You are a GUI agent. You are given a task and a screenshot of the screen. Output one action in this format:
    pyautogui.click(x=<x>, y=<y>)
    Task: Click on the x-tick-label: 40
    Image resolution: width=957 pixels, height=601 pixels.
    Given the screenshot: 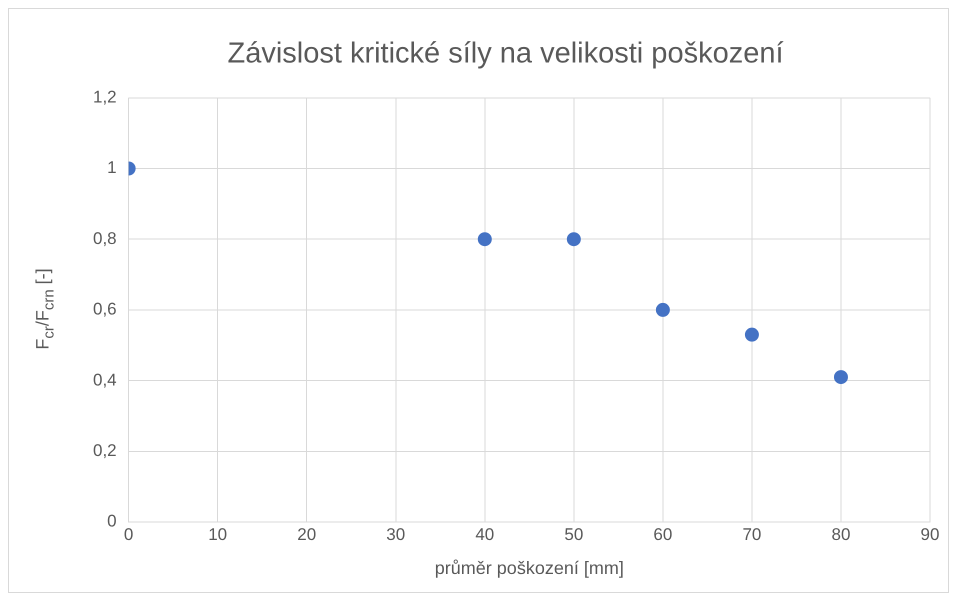 What is the action you would take?
    pyautogui.click(x=484, y=534)
    